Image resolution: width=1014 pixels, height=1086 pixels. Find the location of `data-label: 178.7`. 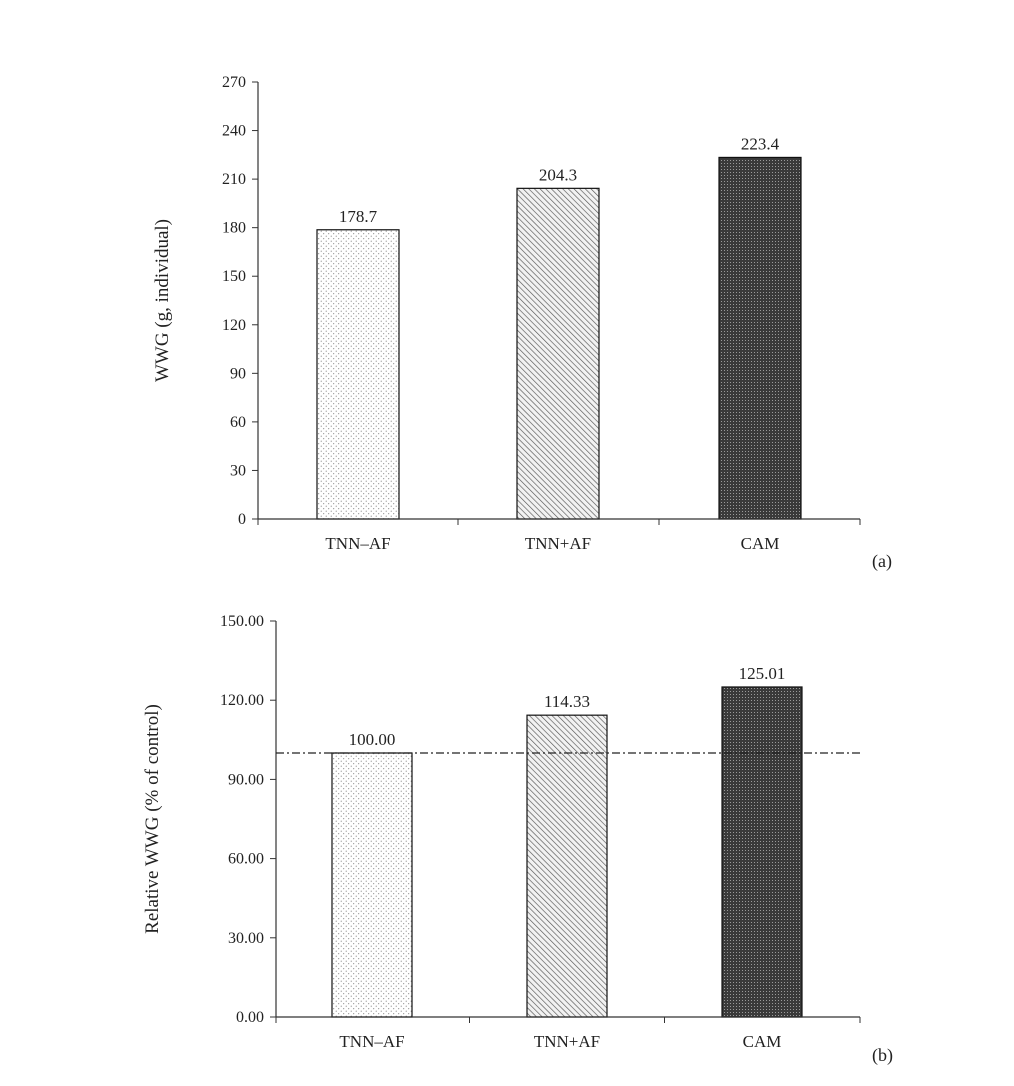

data-label: 178.7 is located at coordinates (358, 216).